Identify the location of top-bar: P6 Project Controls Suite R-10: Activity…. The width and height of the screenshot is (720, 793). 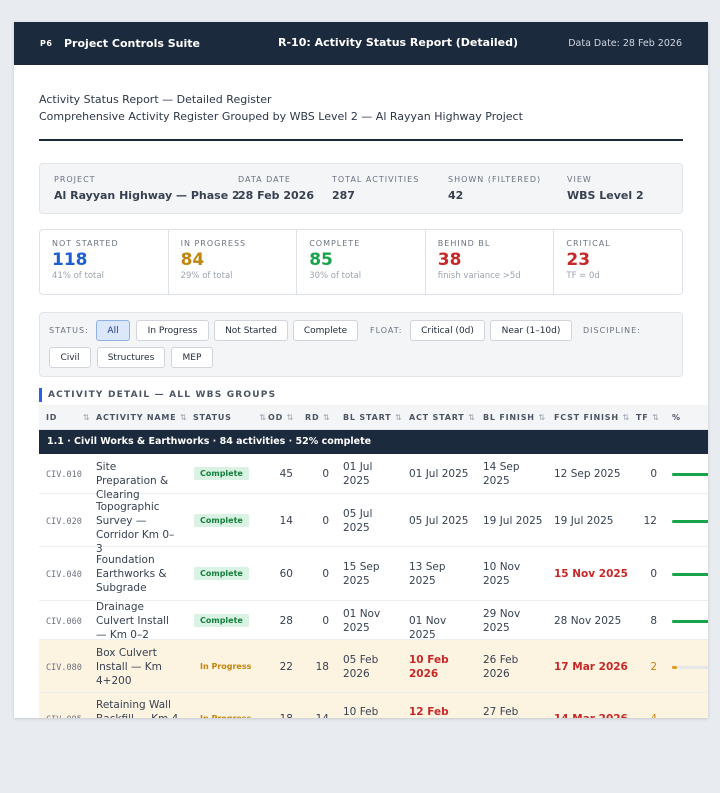
(361, 43).